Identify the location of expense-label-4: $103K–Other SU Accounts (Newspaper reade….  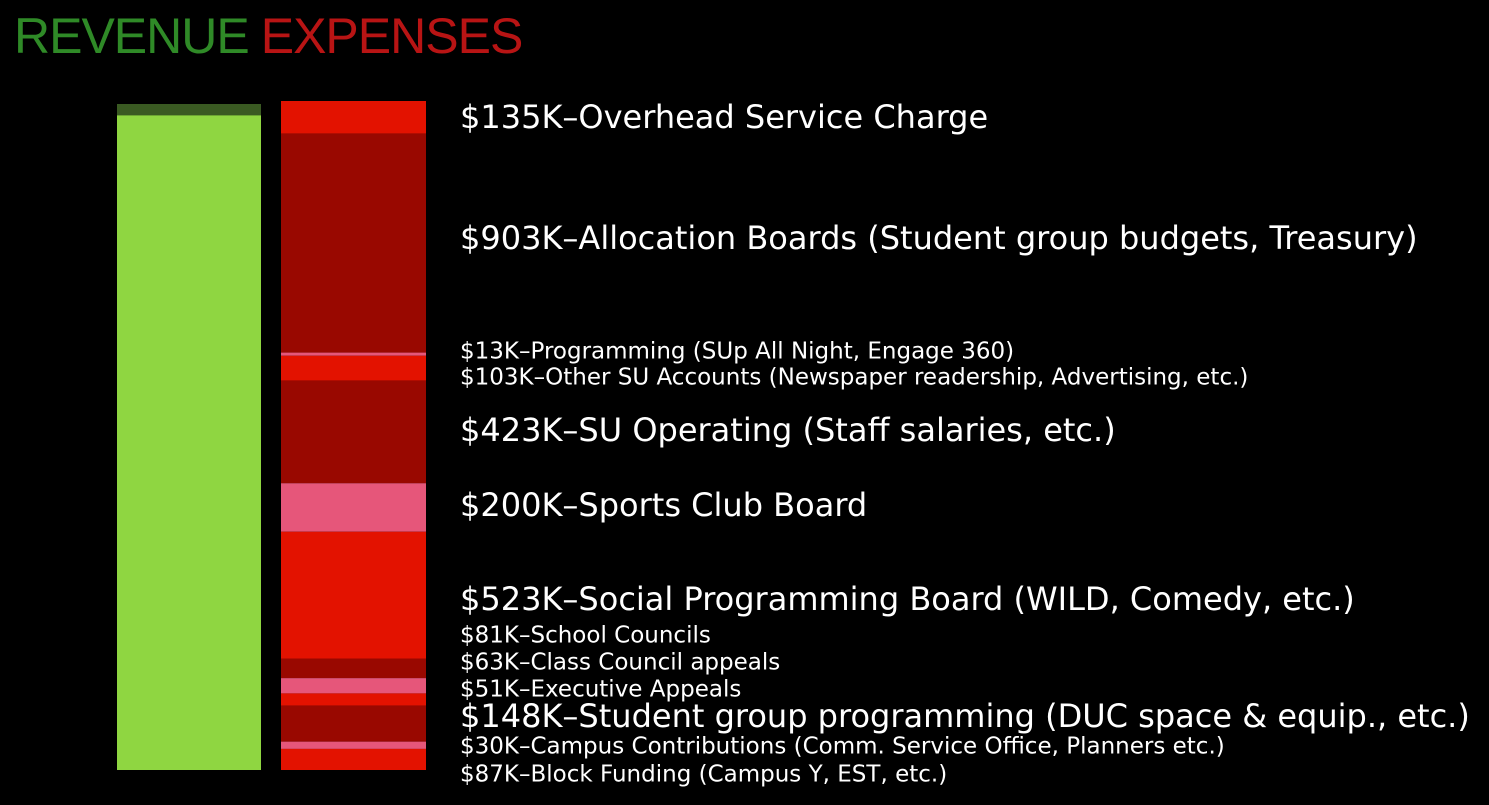
(854, 378).